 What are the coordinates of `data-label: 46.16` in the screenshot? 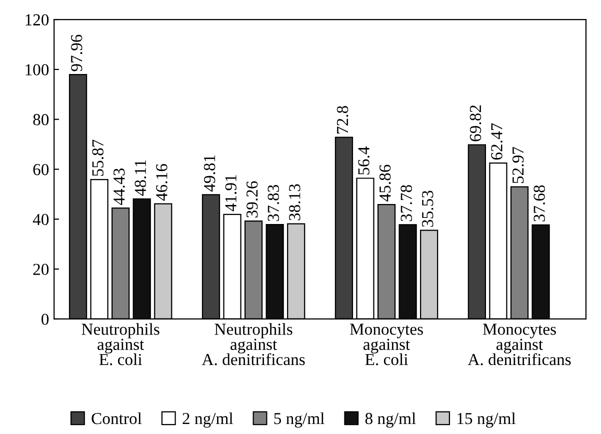 It's located at (162, 182).